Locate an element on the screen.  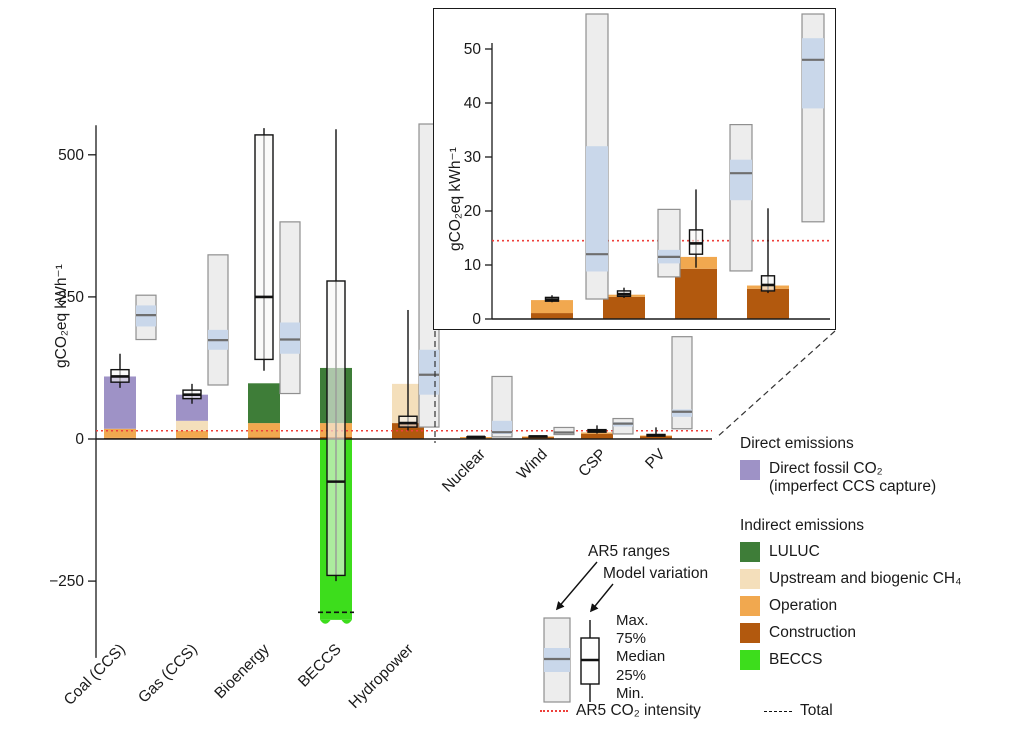
category-label-pv: PV is located at coordinates (655, 458).